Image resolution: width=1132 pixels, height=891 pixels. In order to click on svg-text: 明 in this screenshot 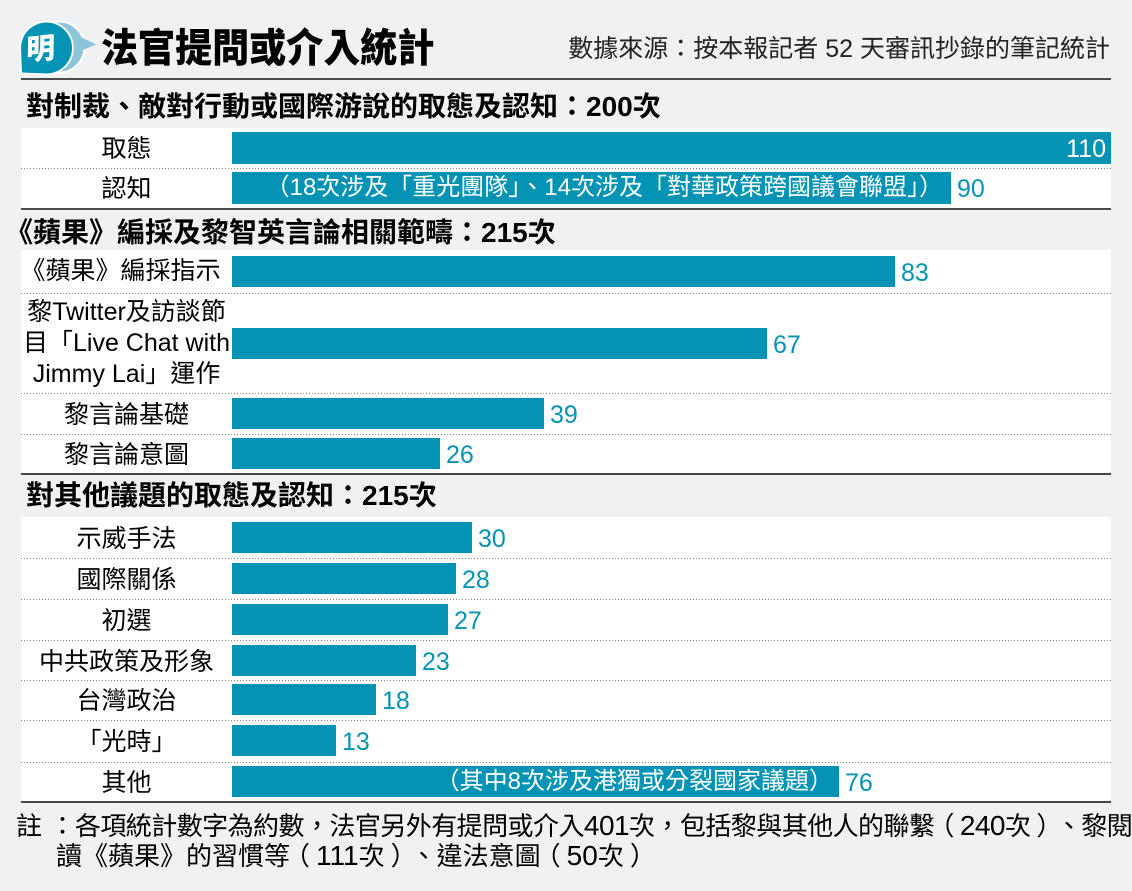, I will do `click(41, 47)`.